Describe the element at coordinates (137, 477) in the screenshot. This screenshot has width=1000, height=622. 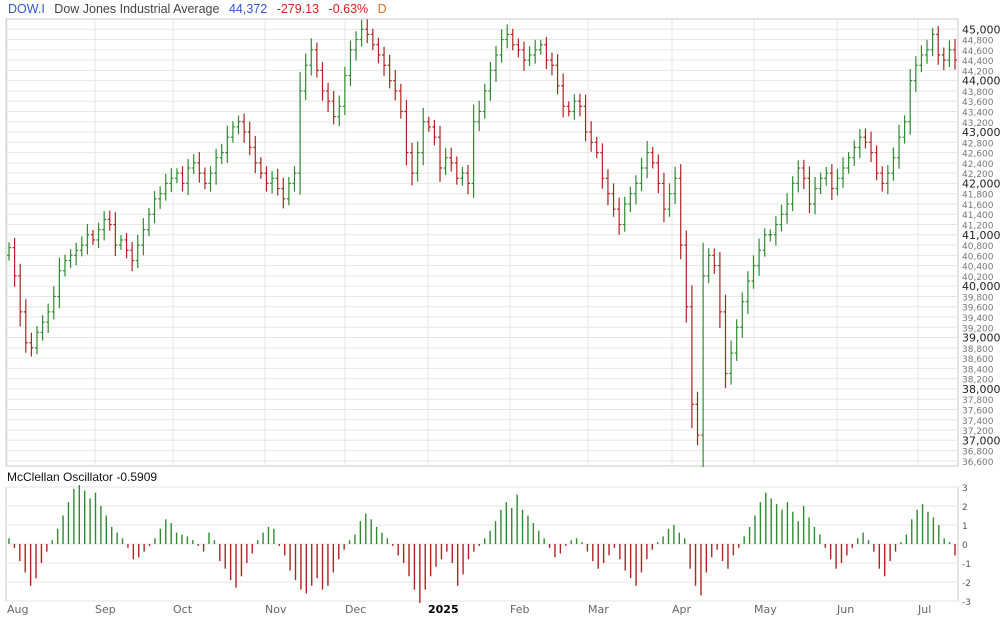
I see `oscillator-value: -0.5909` at that location.